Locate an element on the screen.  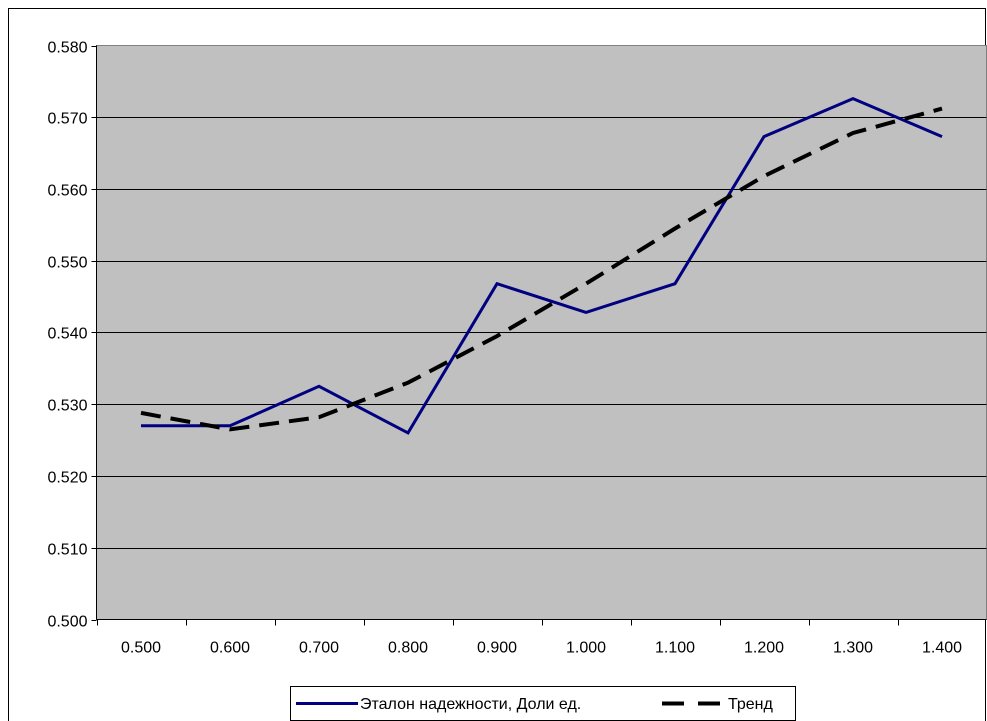
x-tick-label: 0.500 is located at coordinates (141, 648).